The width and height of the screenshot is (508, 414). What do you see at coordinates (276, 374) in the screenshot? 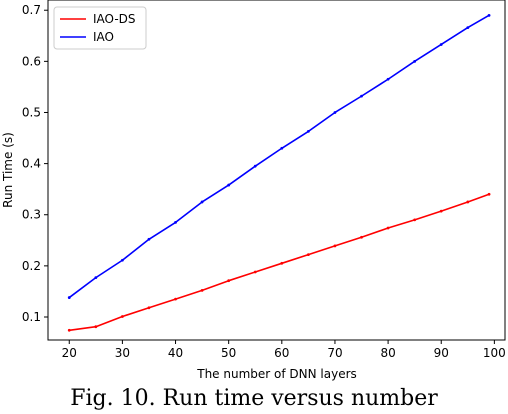
I see `x-axis-label: The number of DNN layers` at bounding box center [276, 374].